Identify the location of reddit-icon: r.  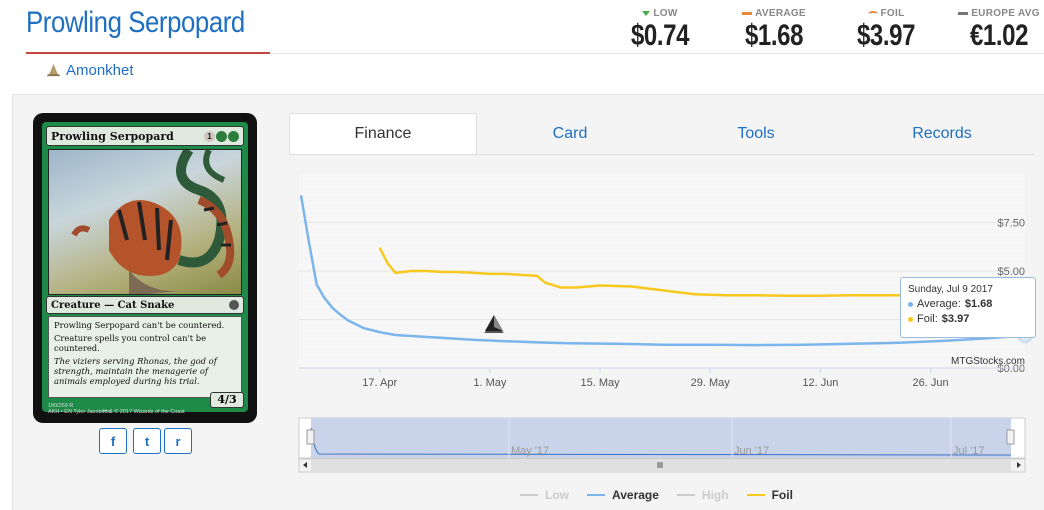
(178, 441).